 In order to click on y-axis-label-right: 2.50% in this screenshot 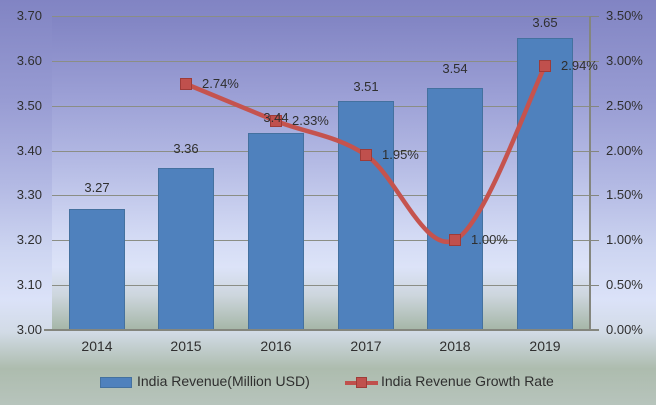, I will do `click(624, 105)`.